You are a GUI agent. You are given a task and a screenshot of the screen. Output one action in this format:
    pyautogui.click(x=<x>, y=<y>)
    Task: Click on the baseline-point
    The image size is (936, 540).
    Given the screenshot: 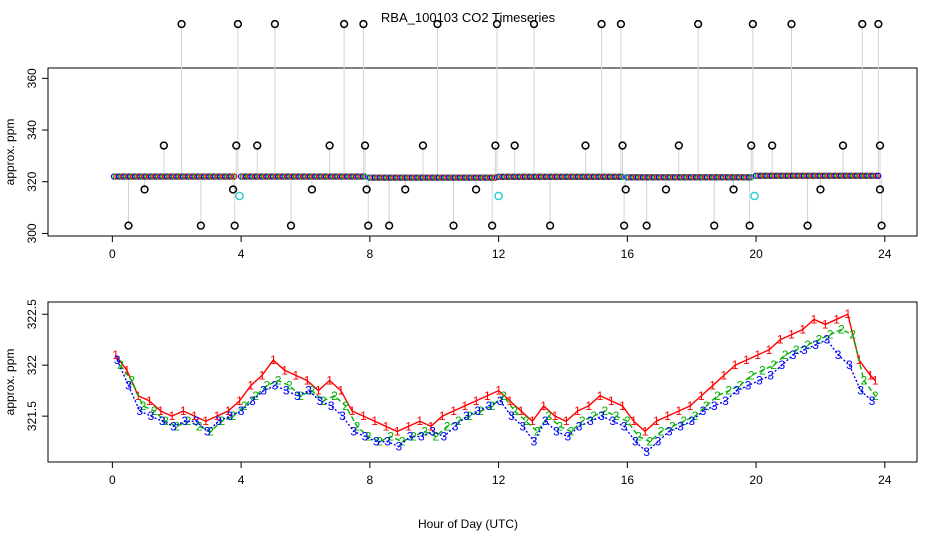 What is the action you would take?
    pyautogui.click(x=234, y=176)
    